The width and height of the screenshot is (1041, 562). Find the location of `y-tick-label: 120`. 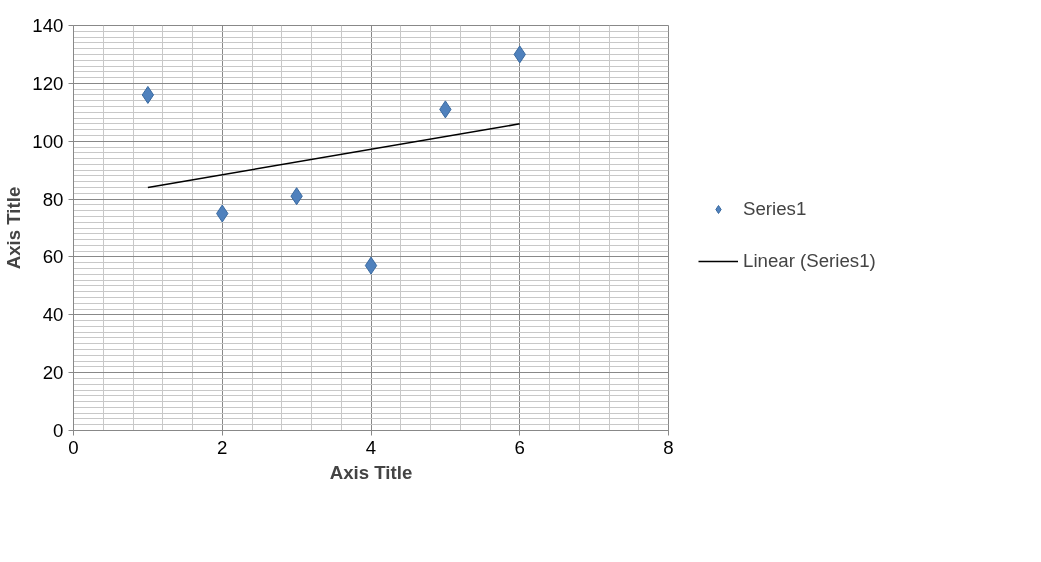

y-tick-label: 120 is located at coordinates (48, 83).